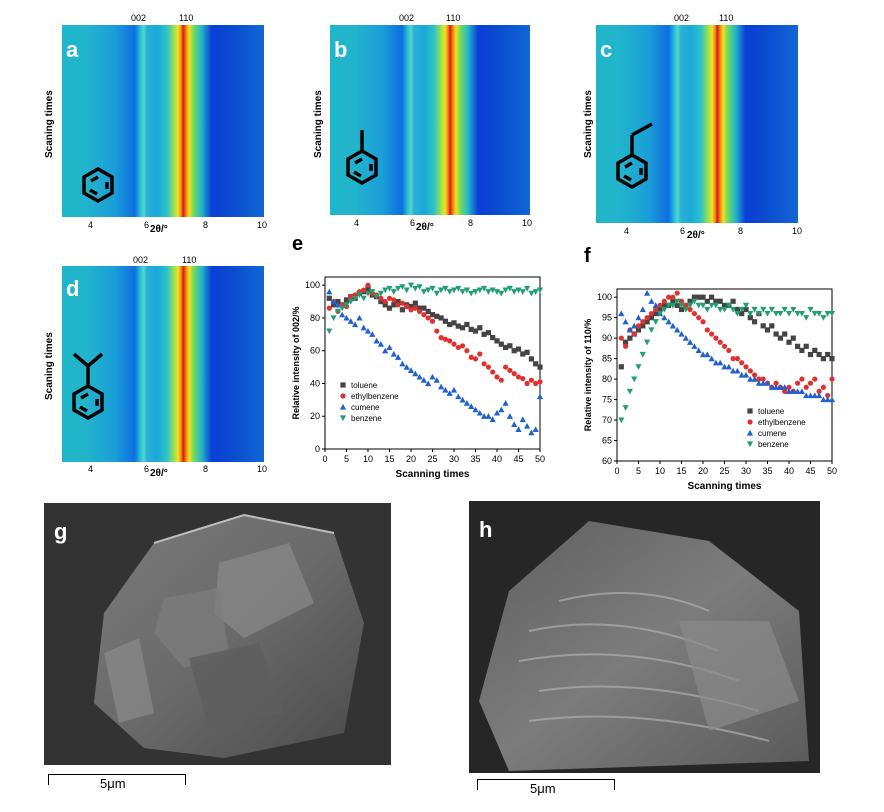 This screenshot has width=884, height=812. Describe the element at coordinates (767, 471) in the screenshot. I see `xtick-label: 35` at that location.